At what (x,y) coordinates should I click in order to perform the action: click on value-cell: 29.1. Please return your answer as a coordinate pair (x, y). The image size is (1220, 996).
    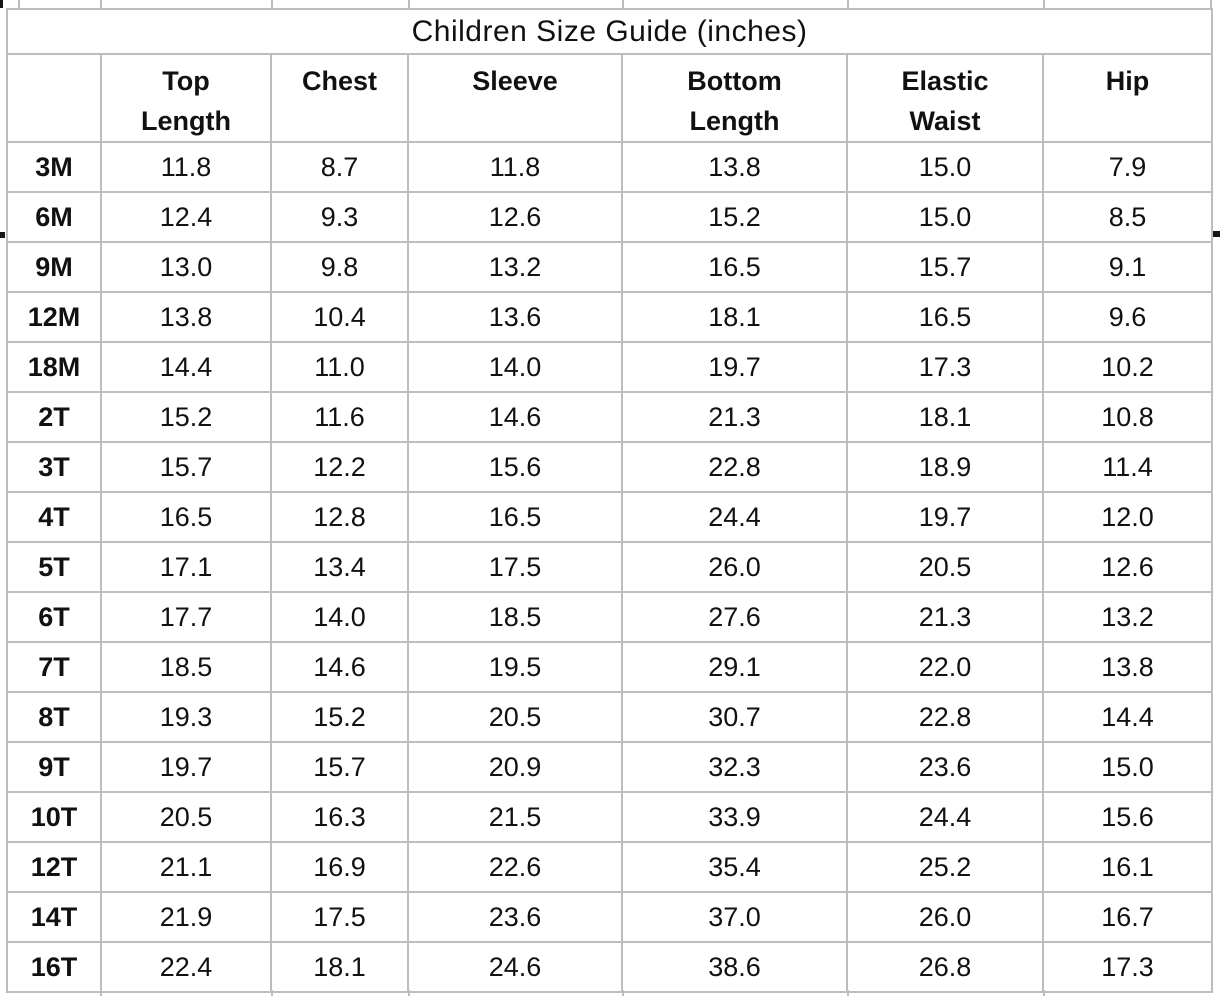
    Looking at the image, I should click on (734, 667).